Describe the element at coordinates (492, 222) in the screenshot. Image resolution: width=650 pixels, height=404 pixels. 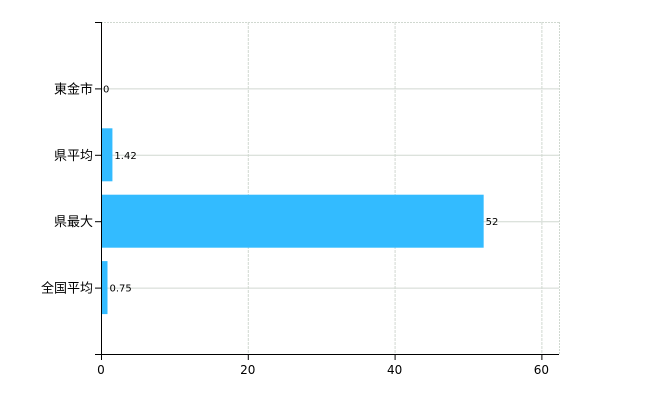
I see `data-label: 52` at that location.